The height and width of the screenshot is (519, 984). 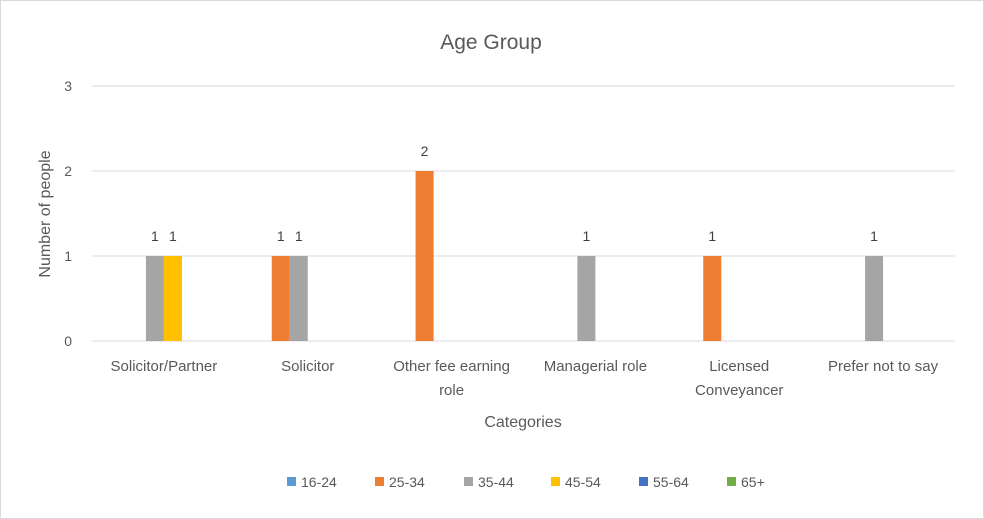 I want to click on y-tick-label: 2, so click(x=68, y=171).